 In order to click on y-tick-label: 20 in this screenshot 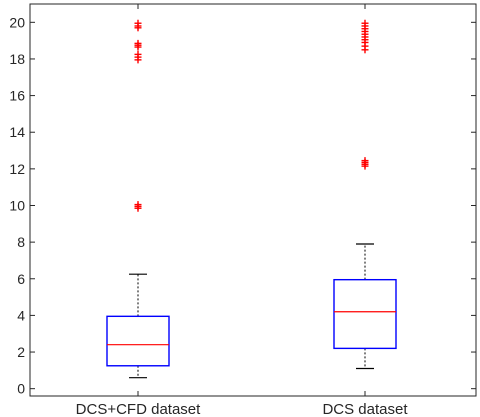, I will do `click(17, 22)`.